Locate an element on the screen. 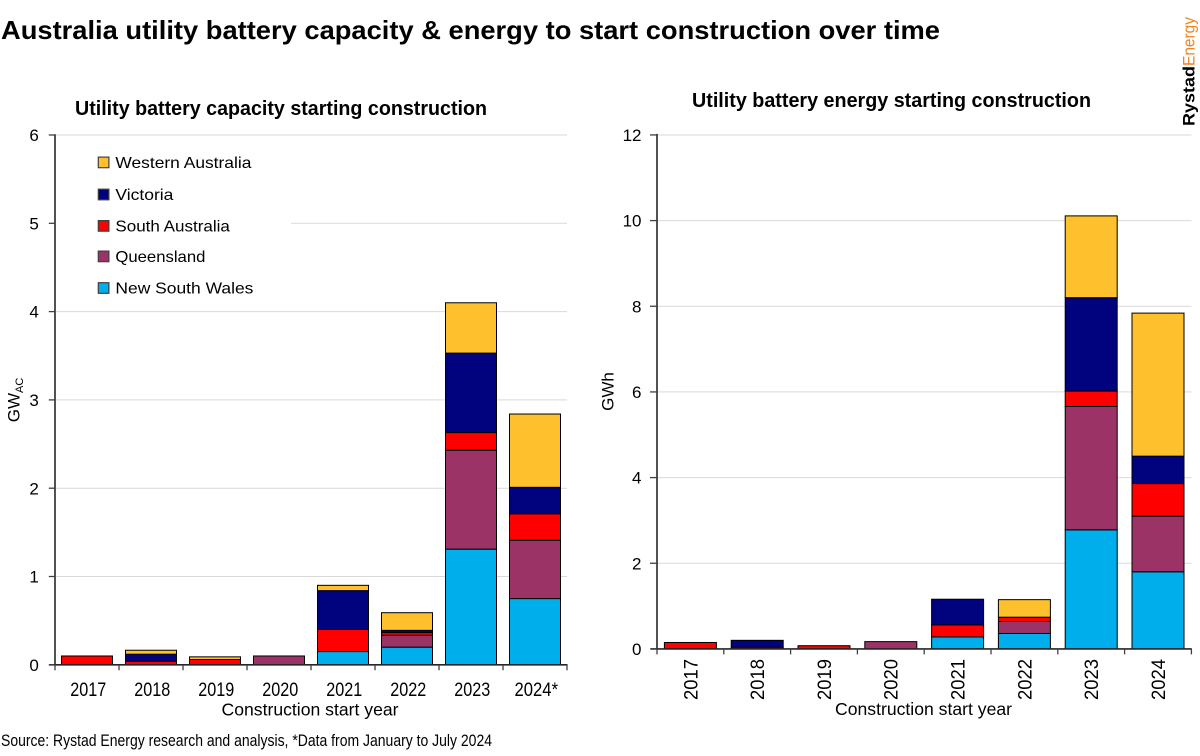 The image size is (1200, 756). svg-text: 12 is located at coordinates (632, 135).